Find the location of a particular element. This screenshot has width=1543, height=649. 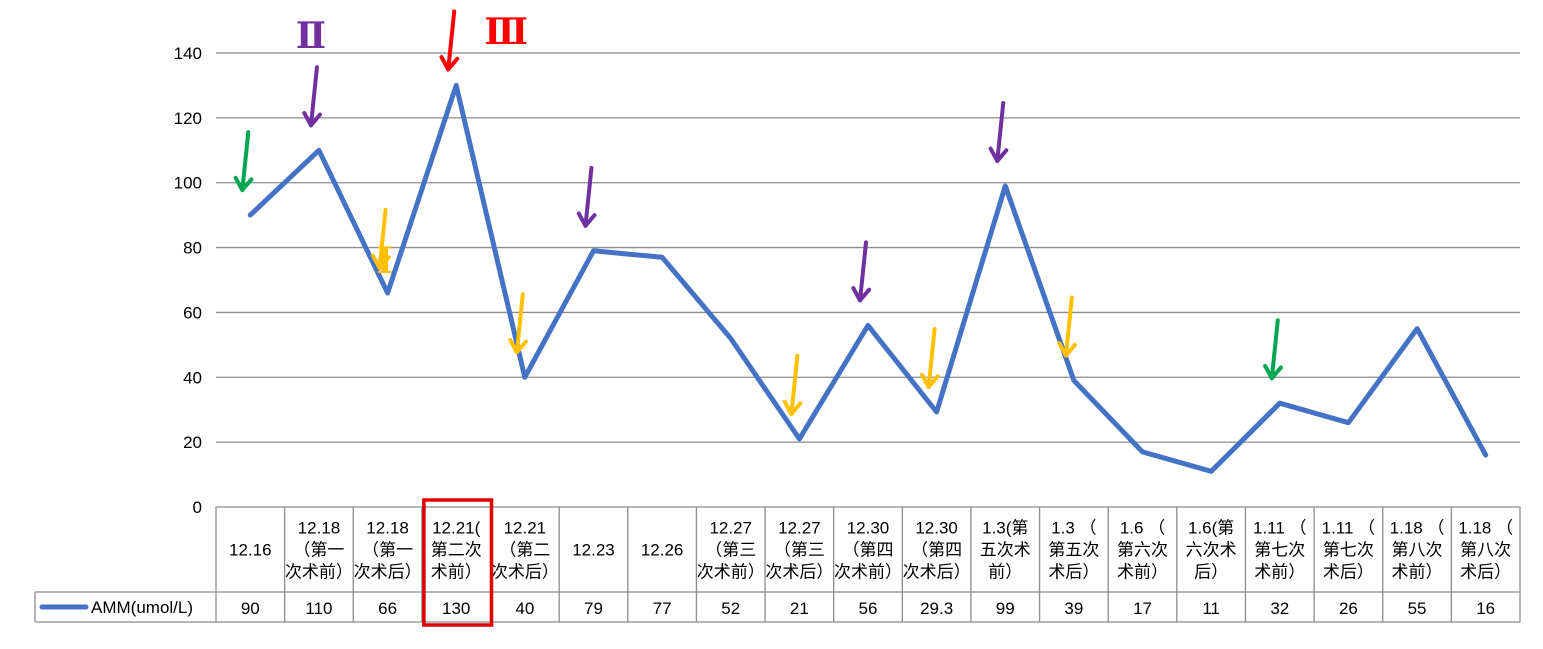

category-label: 12.21( is located at coordinates (456, 528).